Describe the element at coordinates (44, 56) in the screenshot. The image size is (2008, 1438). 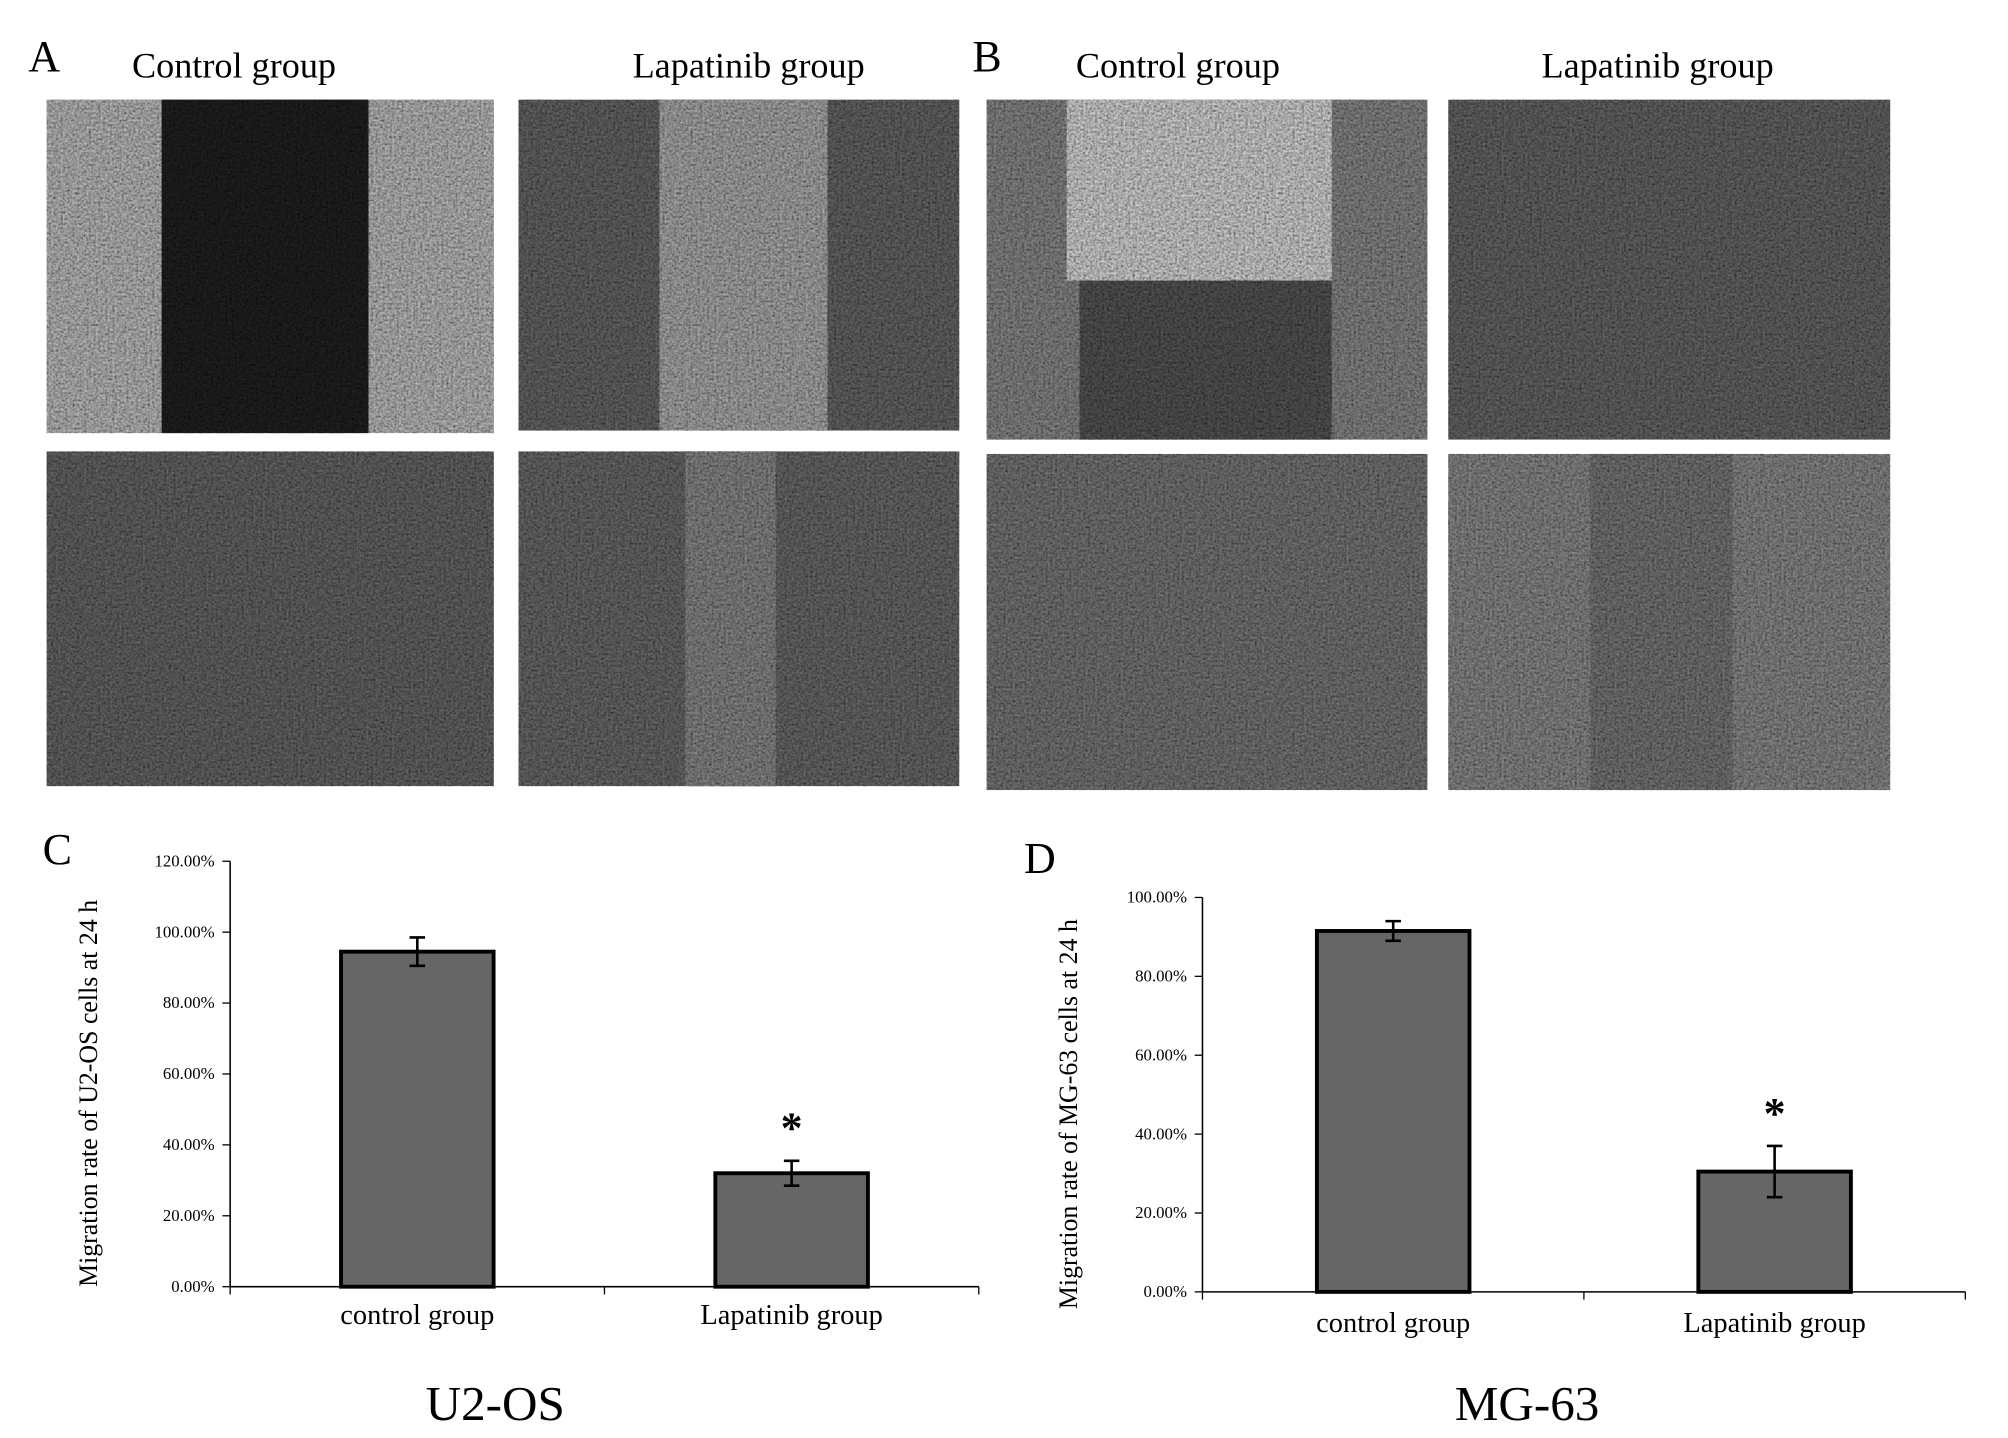
I see `panel-label: A` at that location.